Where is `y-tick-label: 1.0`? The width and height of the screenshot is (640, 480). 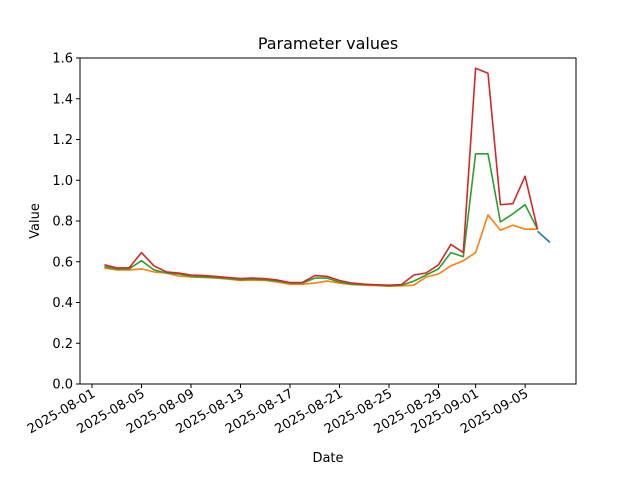
y-tick-label: 1.0 is located at coordinates (62, 181).